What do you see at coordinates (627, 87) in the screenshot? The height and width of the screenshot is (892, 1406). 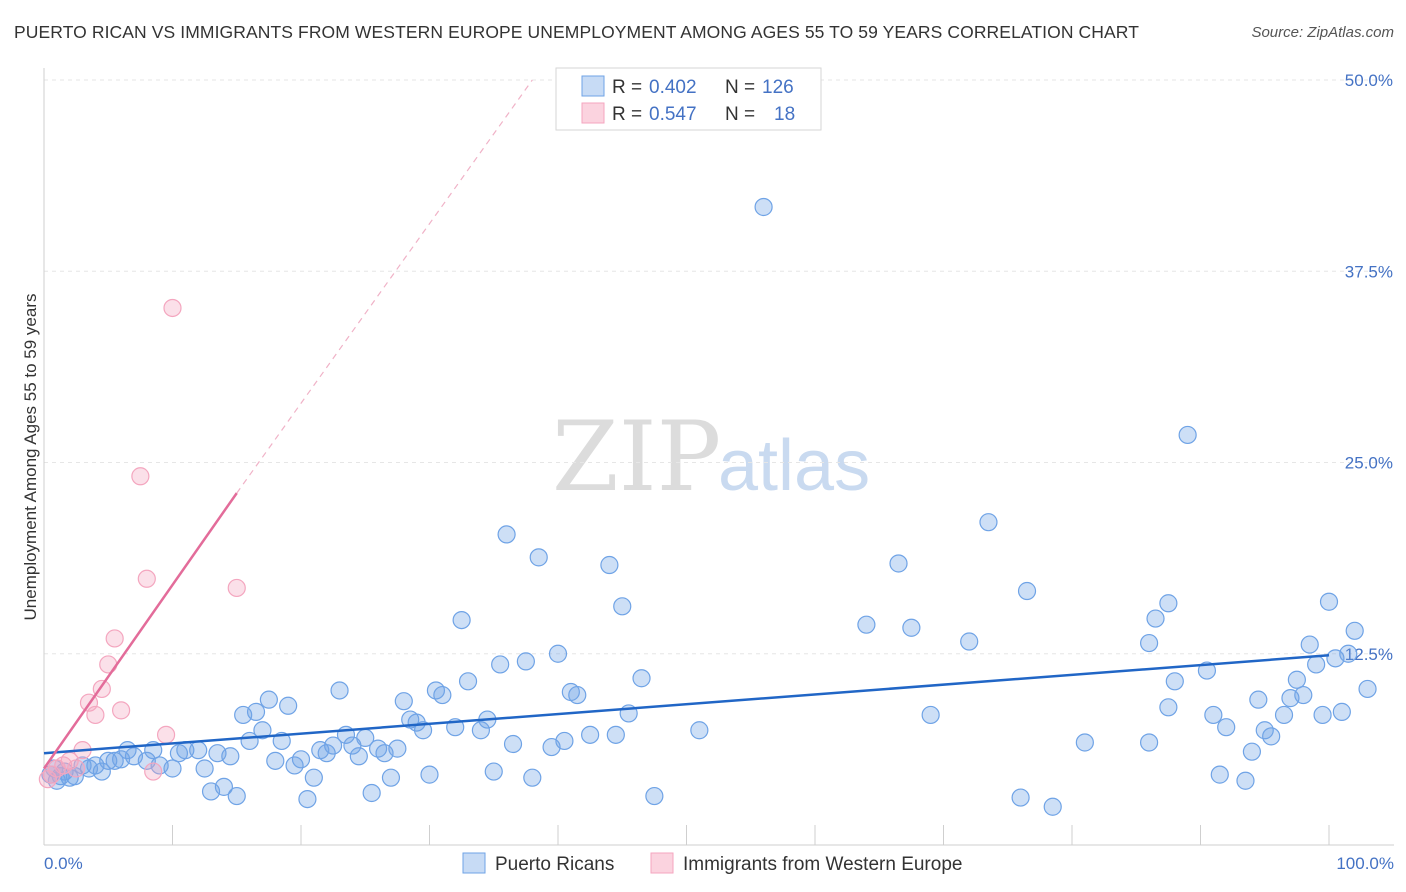 I see `stats-r-label-1: R =` at bounding box center [627, 87].